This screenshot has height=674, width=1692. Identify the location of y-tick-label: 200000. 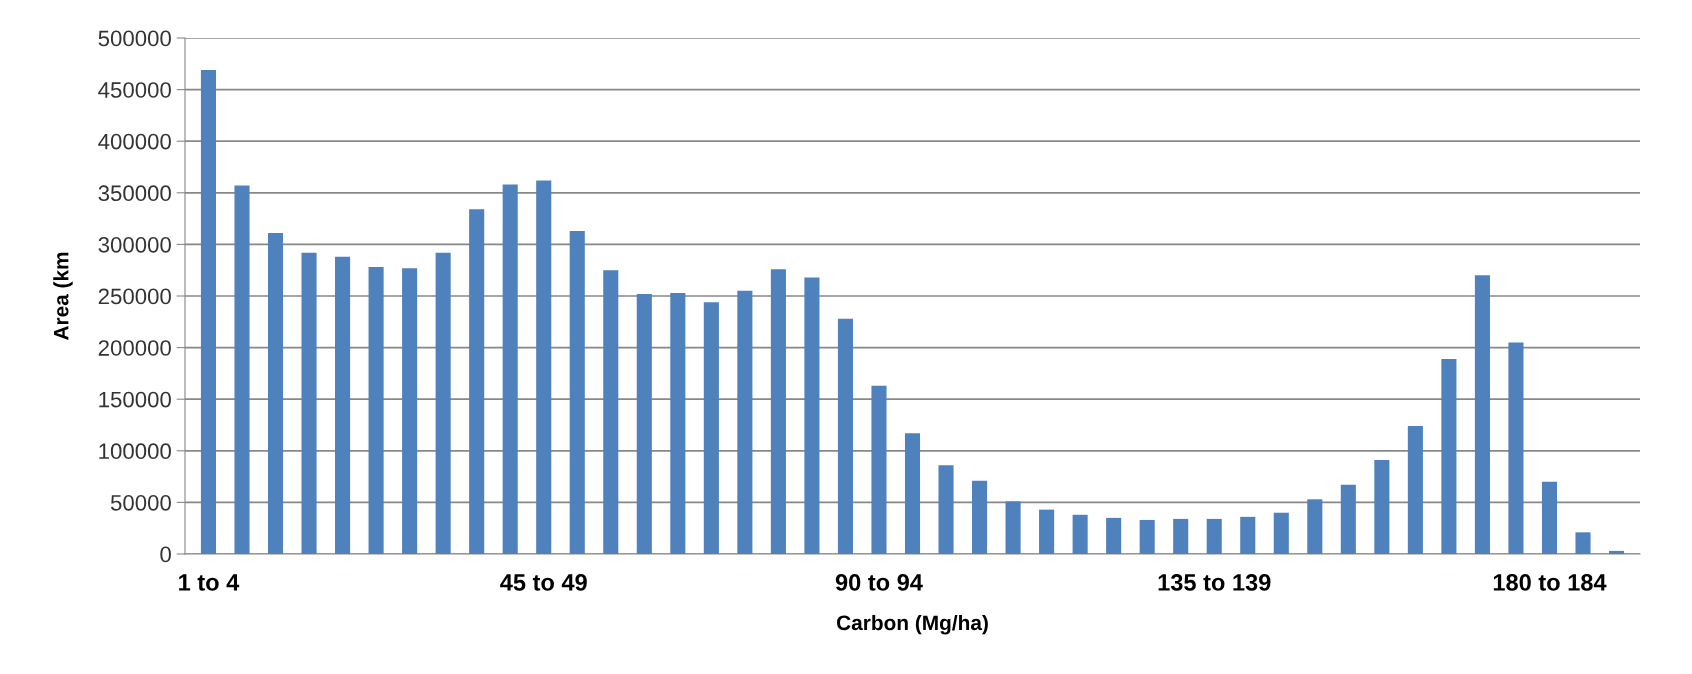
(134, 348).